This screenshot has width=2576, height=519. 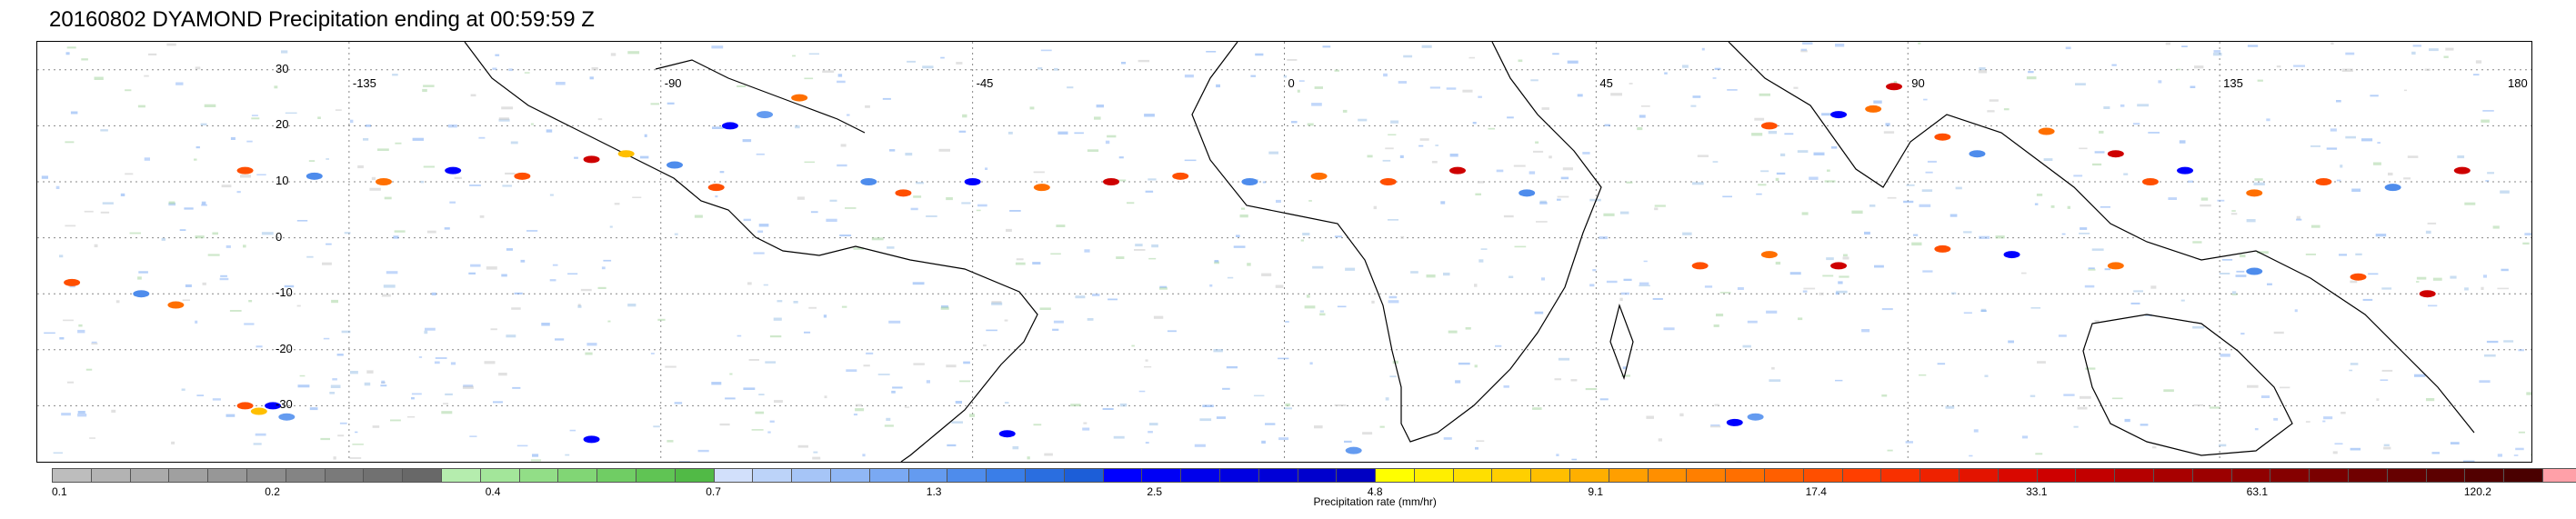 What do you see at coordinates (1596, 492) in the screenshot?
I see `colorbar-tick-label: 9.1` at bounding box center [1596, 492].